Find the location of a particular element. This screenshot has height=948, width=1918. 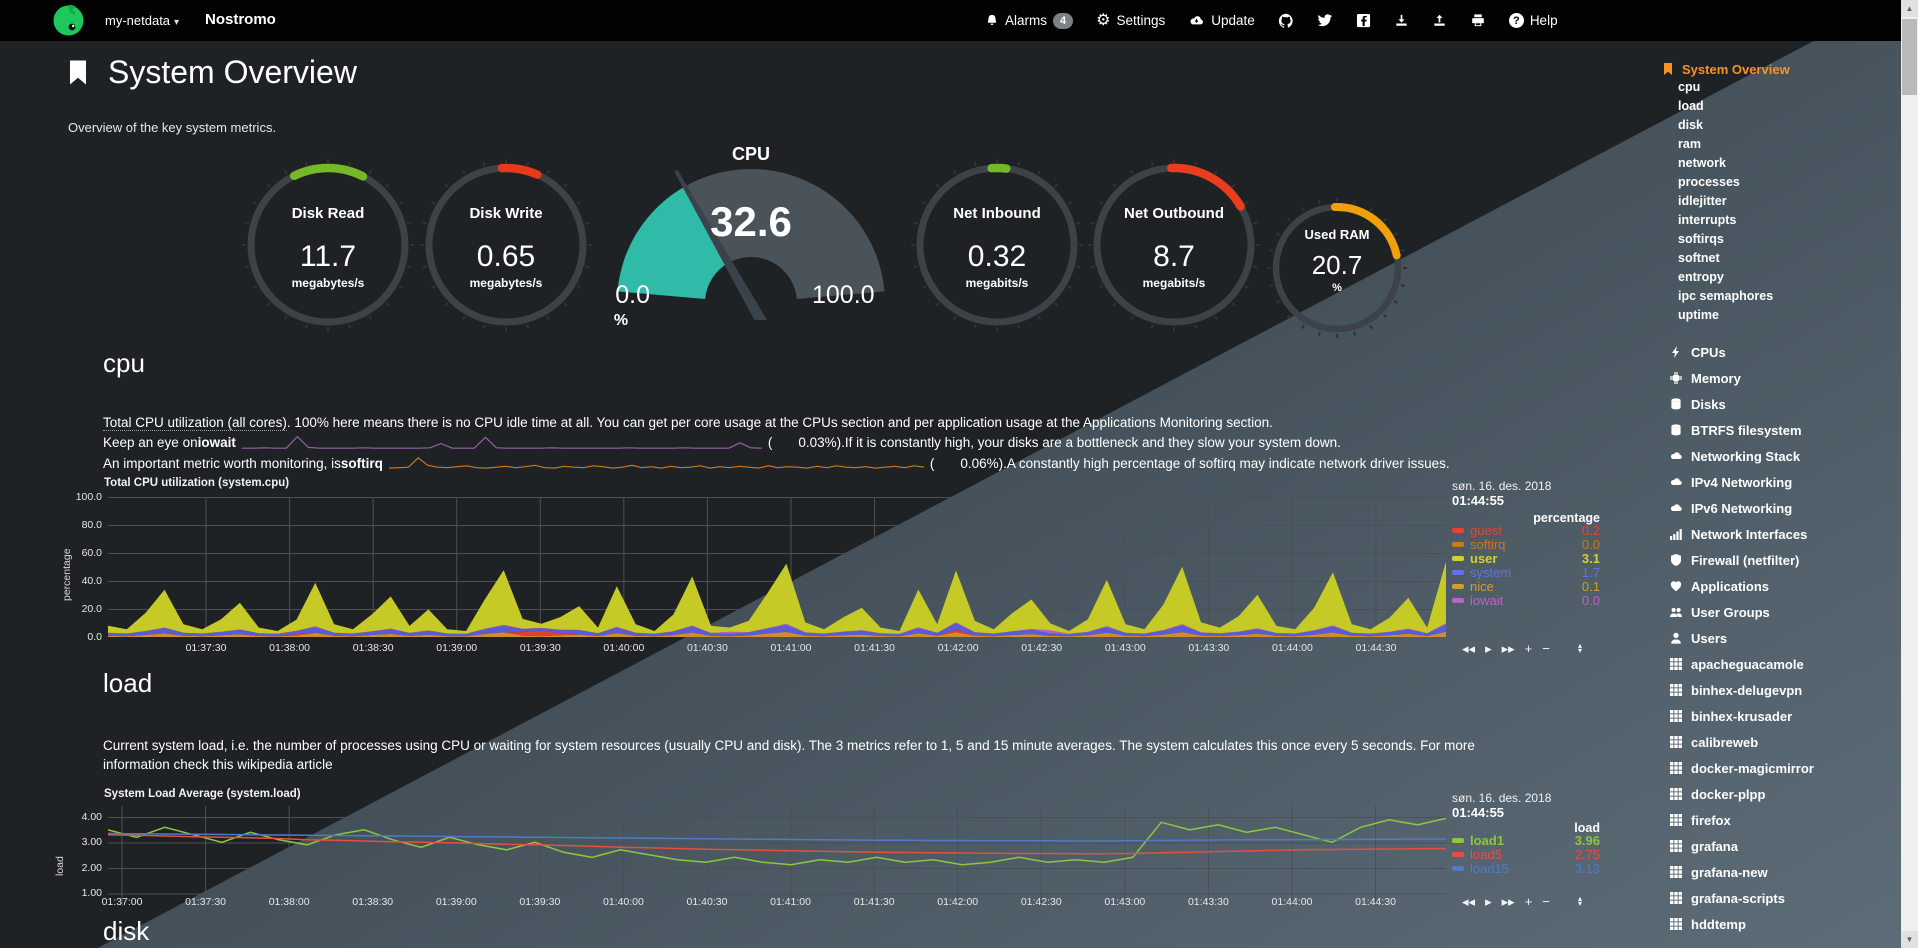

host-dropdown: my-netdata ▾ is located at coordinates (142, 20).